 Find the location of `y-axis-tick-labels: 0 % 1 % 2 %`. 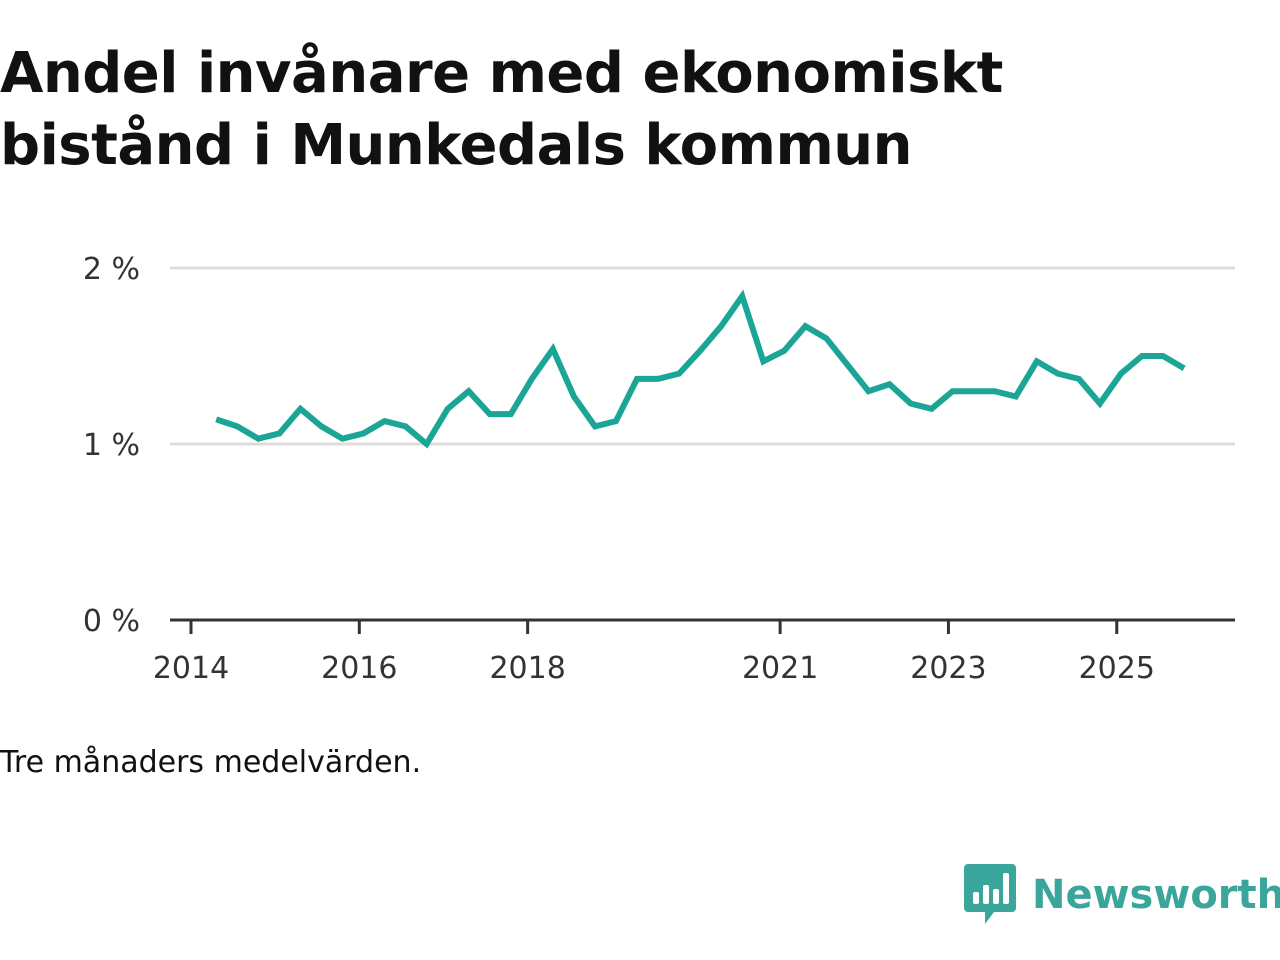

y-axis-tick-labels: 0 % 1 % 2 % is located at coordinates (111, 445).